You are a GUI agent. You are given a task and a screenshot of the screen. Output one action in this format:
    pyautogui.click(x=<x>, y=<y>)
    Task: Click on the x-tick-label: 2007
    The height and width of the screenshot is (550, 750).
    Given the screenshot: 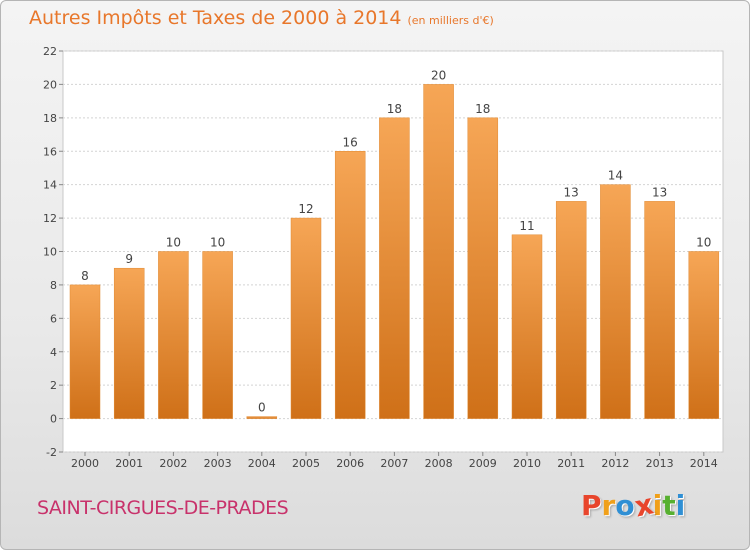 What is the action you would take?
    pyautogui.click(x=394, y=463)
    